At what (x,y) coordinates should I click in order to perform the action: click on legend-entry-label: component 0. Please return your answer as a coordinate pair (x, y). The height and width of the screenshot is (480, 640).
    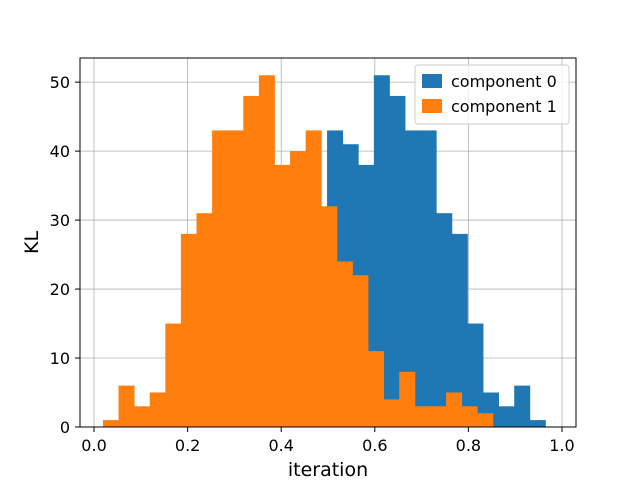
    Looking at the image, I should click on (504, 81).